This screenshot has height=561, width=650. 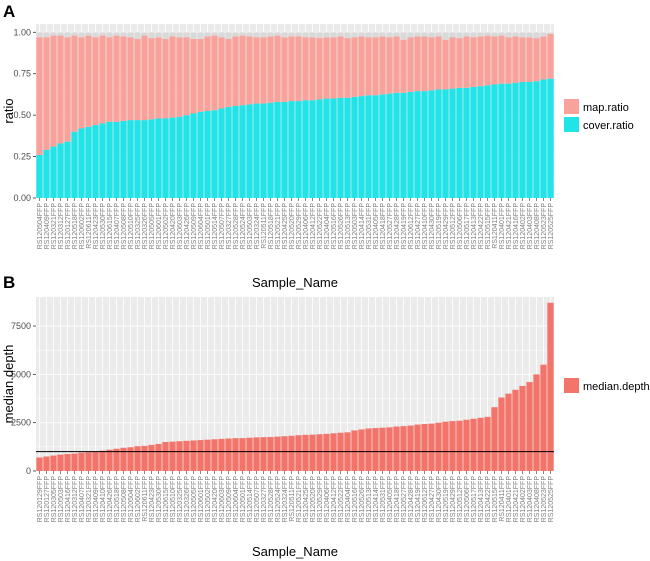 What do you see at coordinates (9, 11) in the screenshot?
I see `panel-a-letter: A` at bounding box center [9, 11].